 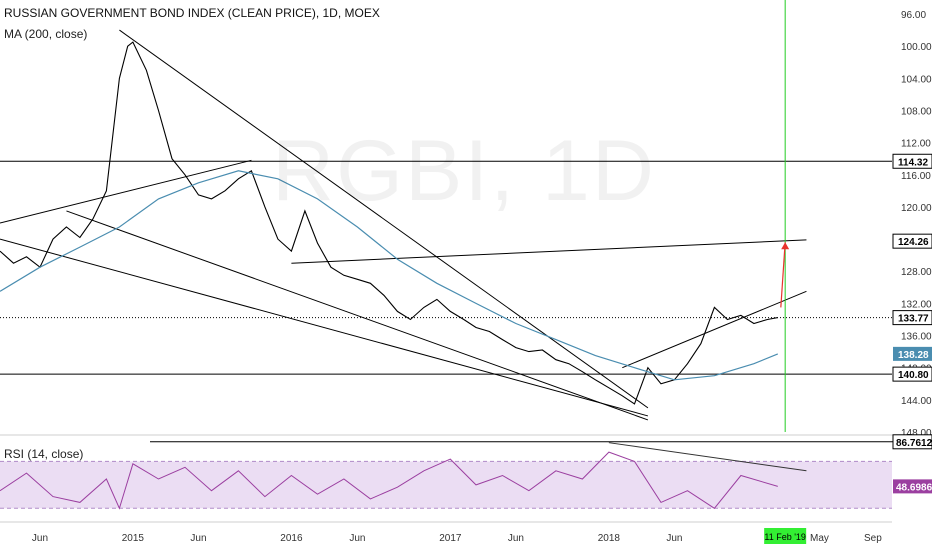 What do you see at coordinates (46, 34) in the screenshot?
I see `ma-legend: MA (200, close)` at bounding box center [46, 34].